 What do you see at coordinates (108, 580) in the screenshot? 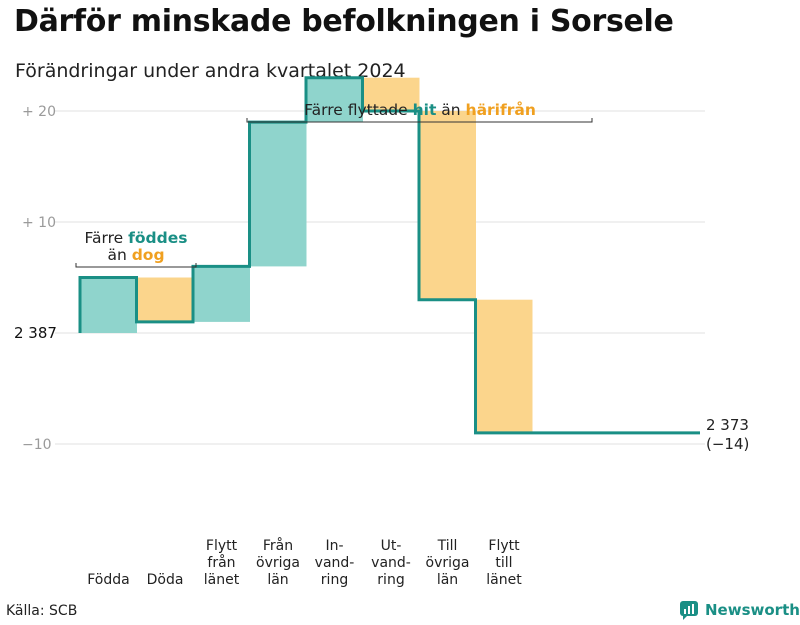
I see `category-label: Födda` at bounding box center [108, 580].